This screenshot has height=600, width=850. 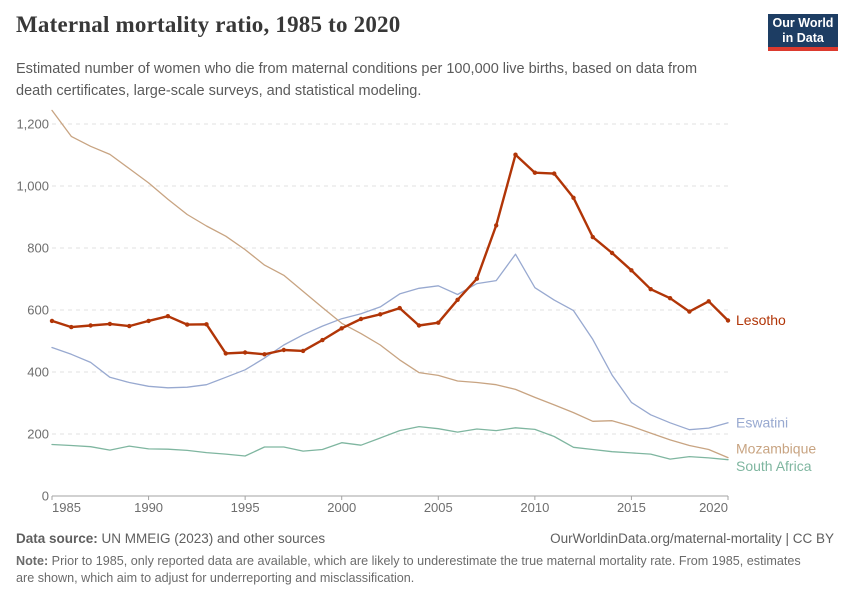 I want to click on owid-logo-line1: Our World, so click(x=803, y=23).